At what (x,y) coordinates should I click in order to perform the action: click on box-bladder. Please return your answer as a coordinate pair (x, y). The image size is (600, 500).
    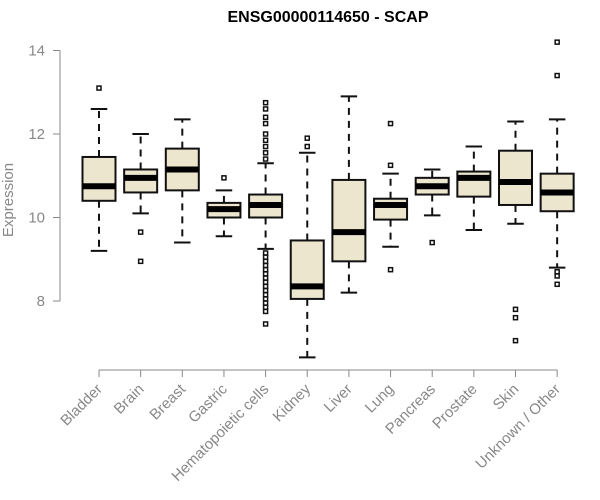
    Looking at the image, I should click on (99, 178).